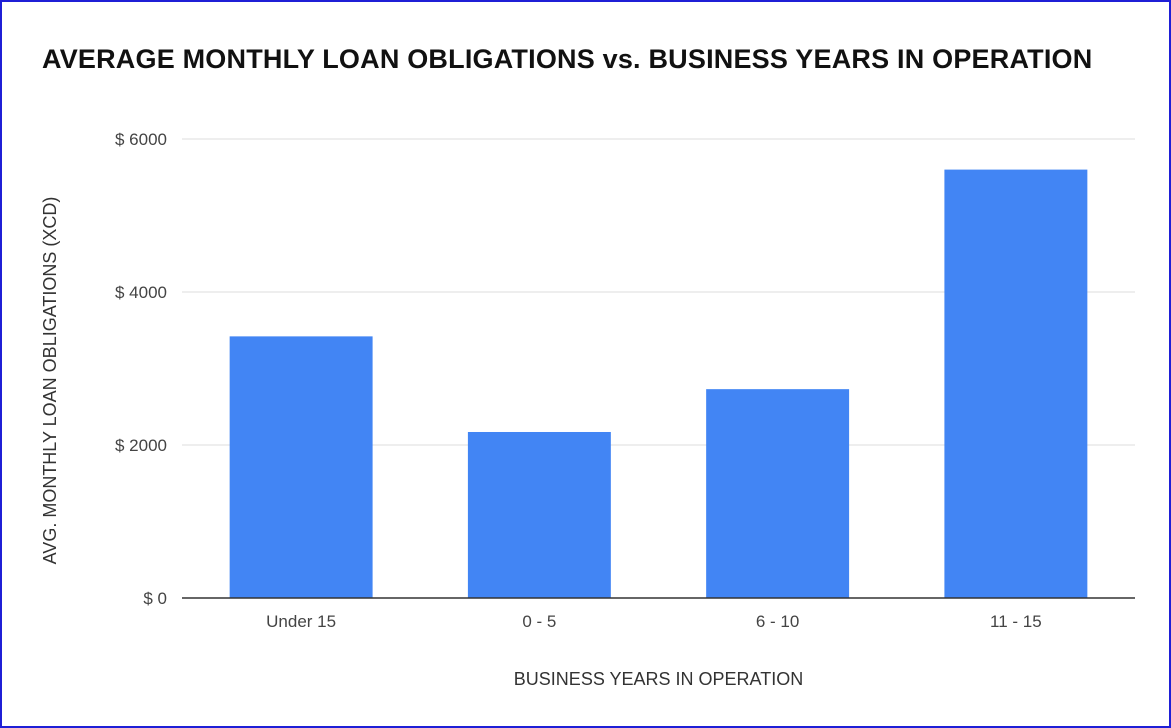 This screenshot has width=1171, height=728. I want to click on x-tick-labels: Under 15 0 - 5 6 - 10 11 - 15, so click(654, 621).